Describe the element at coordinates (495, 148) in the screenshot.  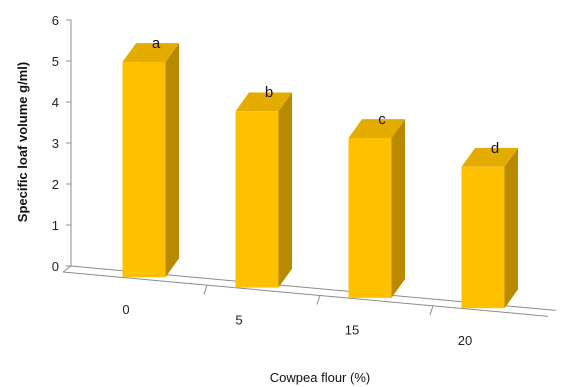
I see `bar-annotation-label: d` at that location.